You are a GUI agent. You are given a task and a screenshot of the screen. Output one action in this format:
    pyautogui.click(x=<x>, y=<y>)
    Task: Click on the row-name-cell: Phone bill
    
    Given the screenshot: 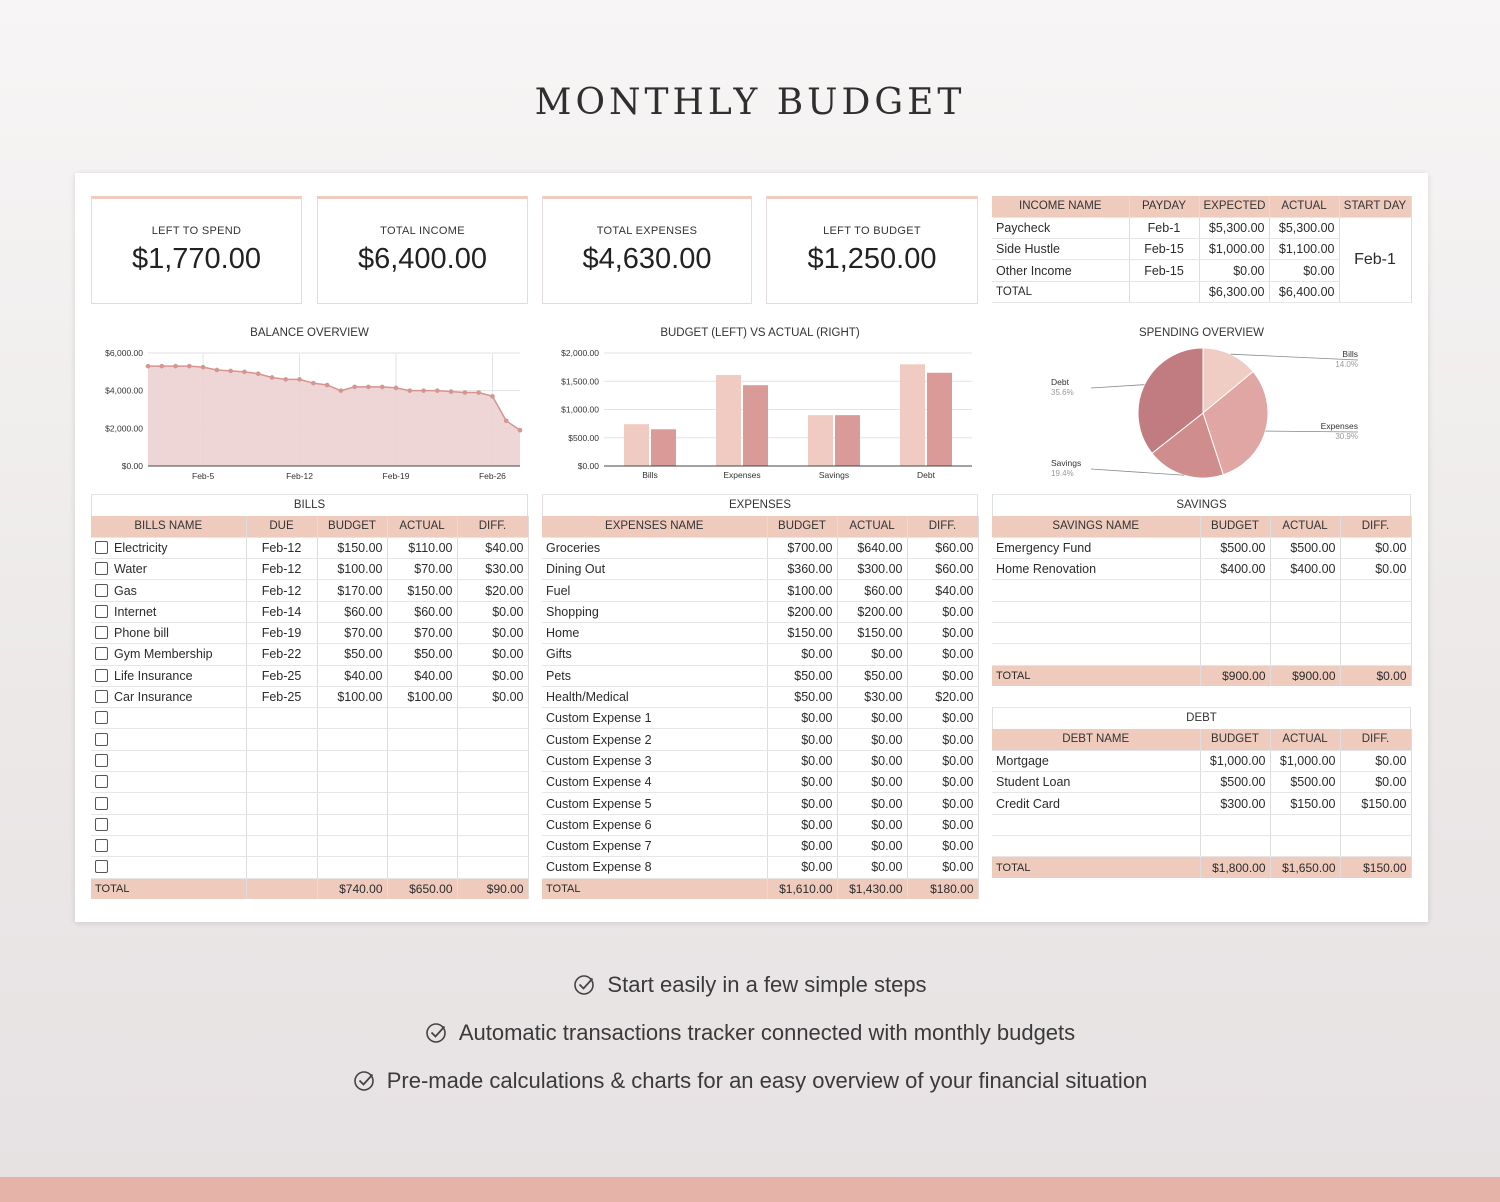 What is the action you would take?
    pyautogui.click(x=169, y=633)
    